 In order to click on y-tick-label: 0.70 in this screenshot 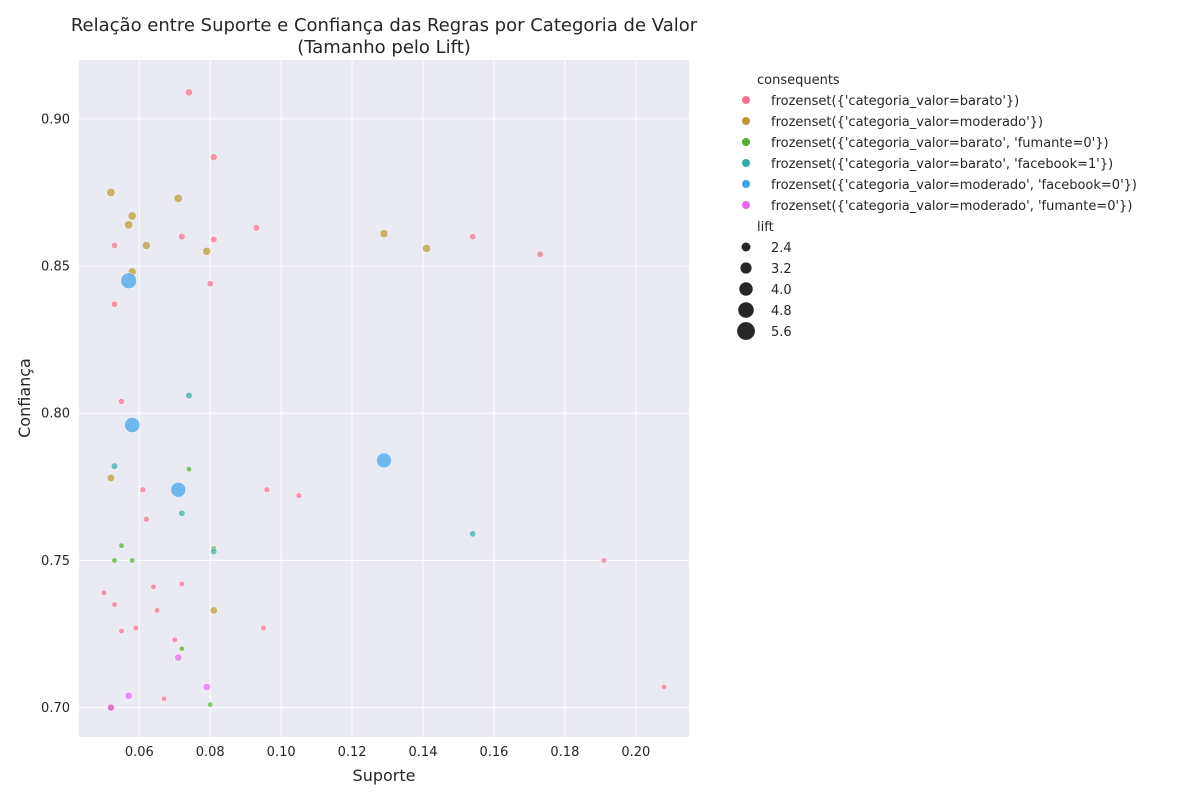, I will do `click(55, 708)`.